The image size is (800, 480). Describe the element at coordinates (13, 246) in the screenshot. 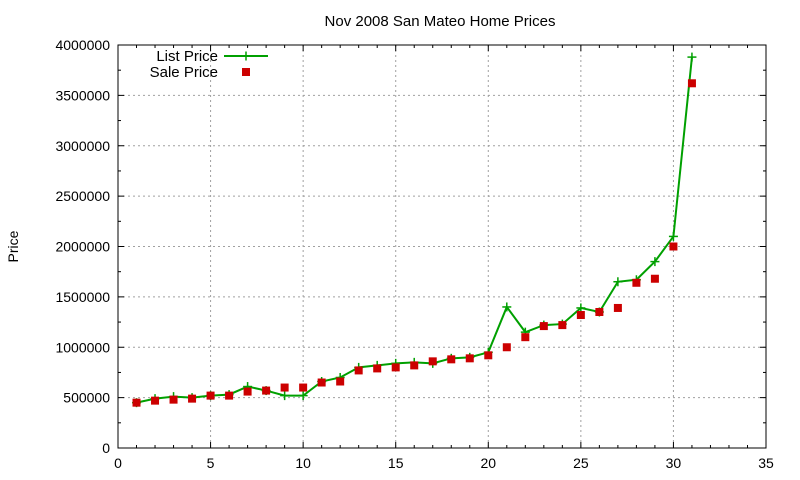

I see `y-axis-label: Price` at that location.